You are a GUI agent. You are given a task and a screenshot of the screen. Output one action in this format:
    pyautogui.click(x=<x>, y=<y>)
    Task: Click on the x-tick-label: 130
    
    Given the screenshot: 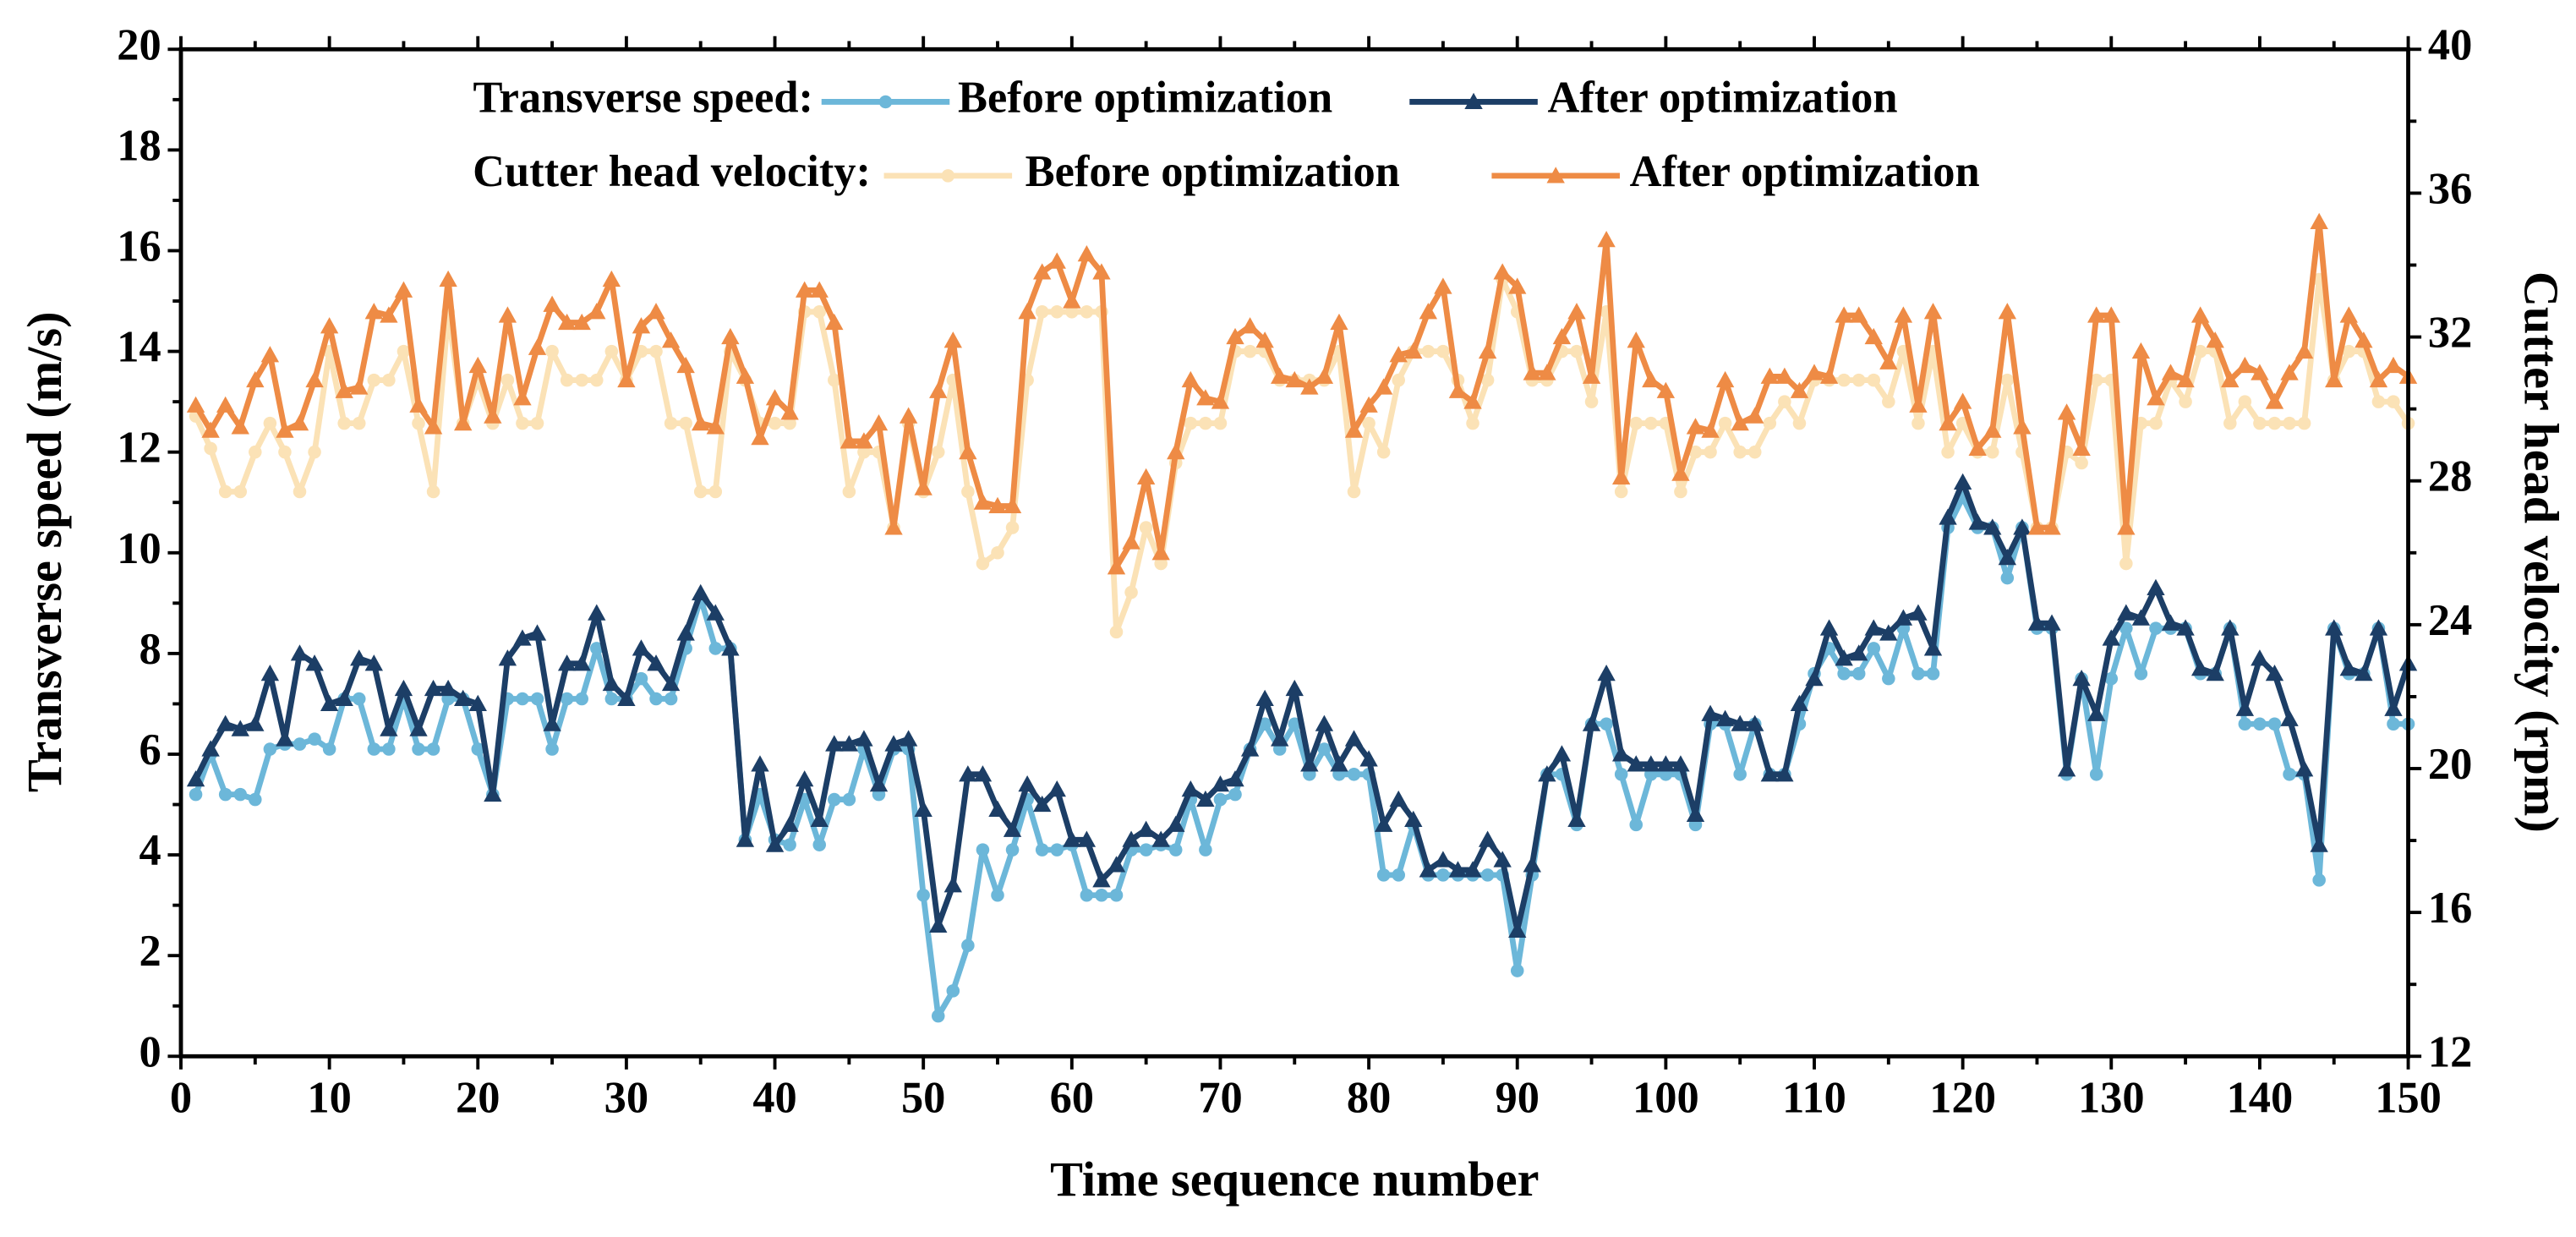 What is the action you would take?
    pyautogui.click(x=2111, y=1098)
    